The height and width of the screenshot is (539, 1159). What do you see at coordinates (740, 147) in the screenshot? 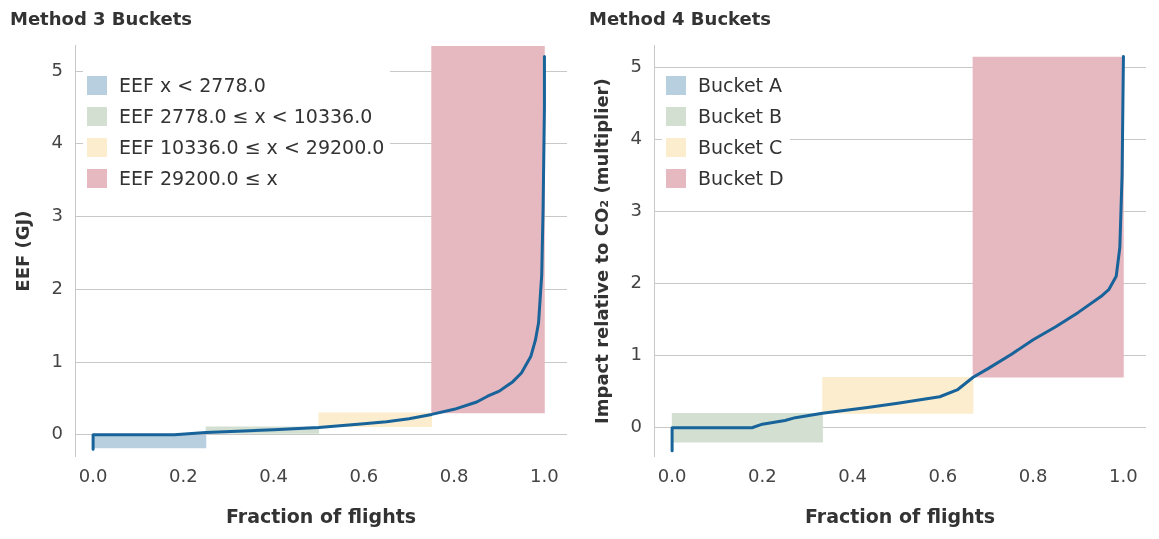
I see `legend-label: Bucket C` at bounding box center [740, 147].